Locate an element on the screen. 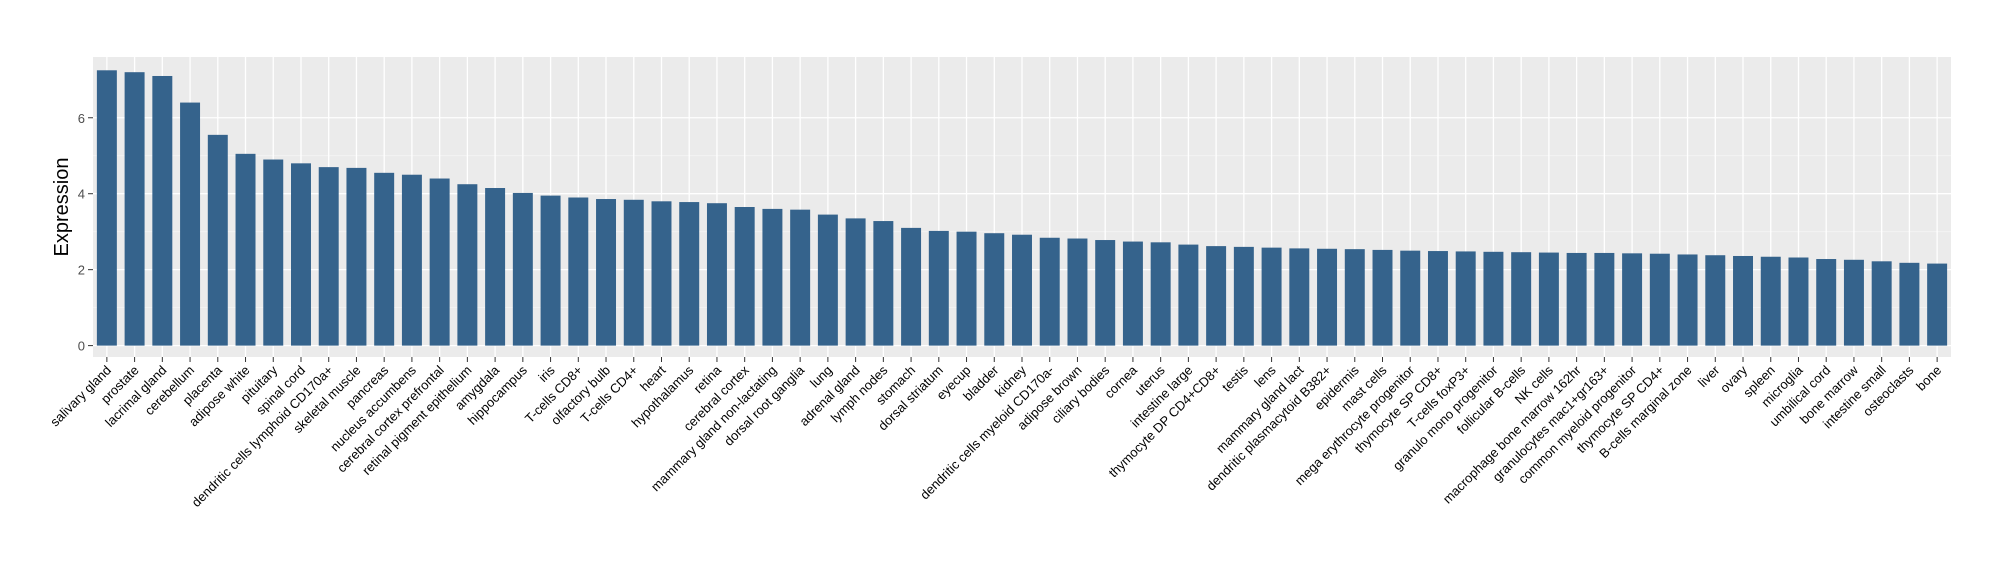 This screenshot has width=2000, height=585. y-tick-label: 6 is located at coordinates (81, 118).